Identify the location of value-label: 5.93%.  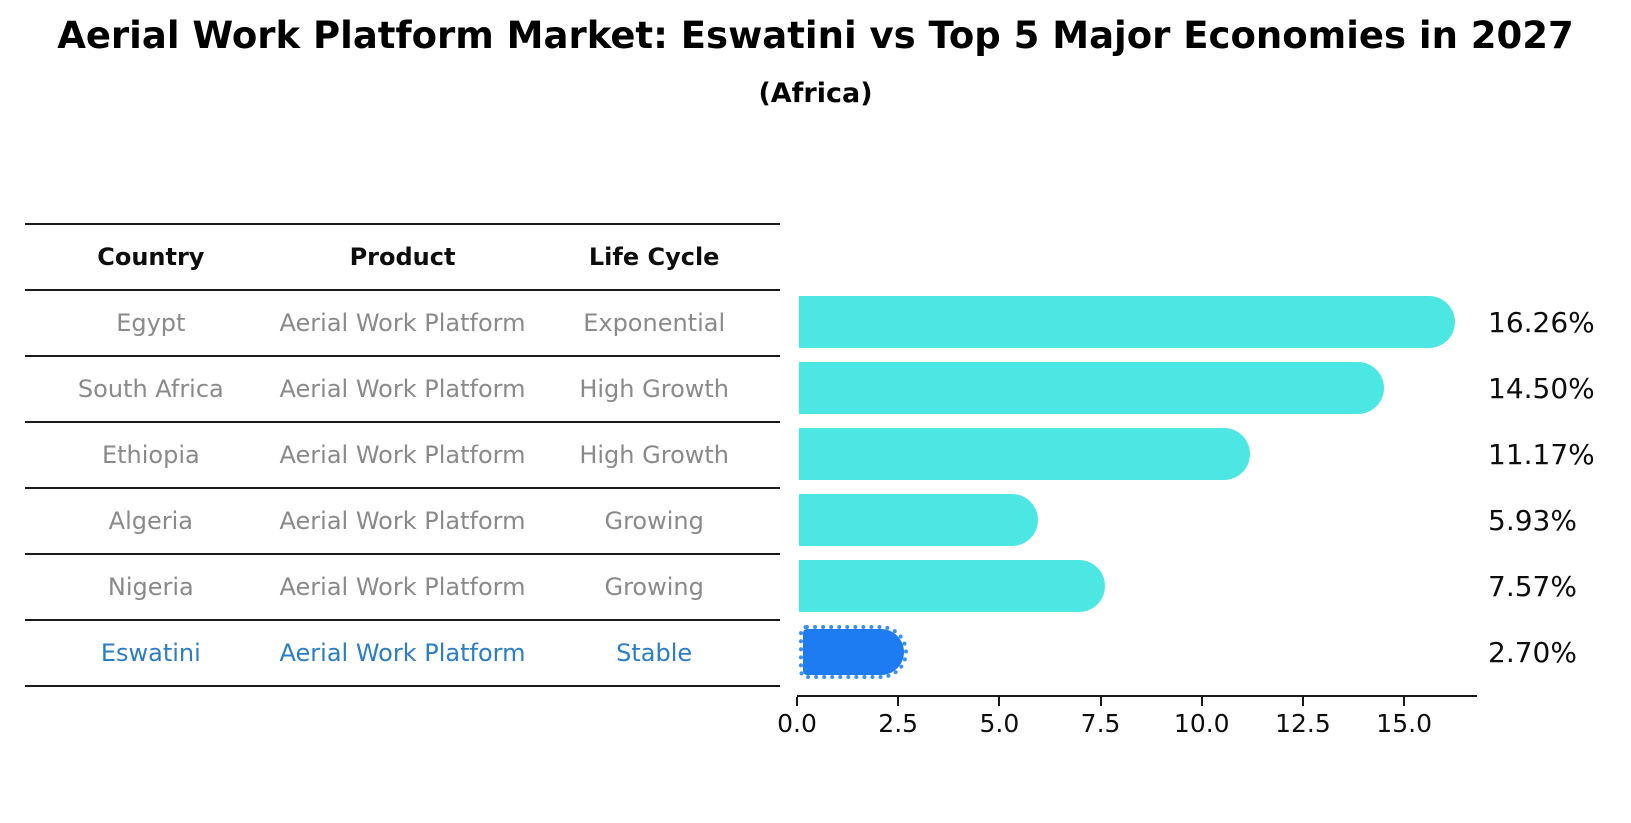
(1532, 520).